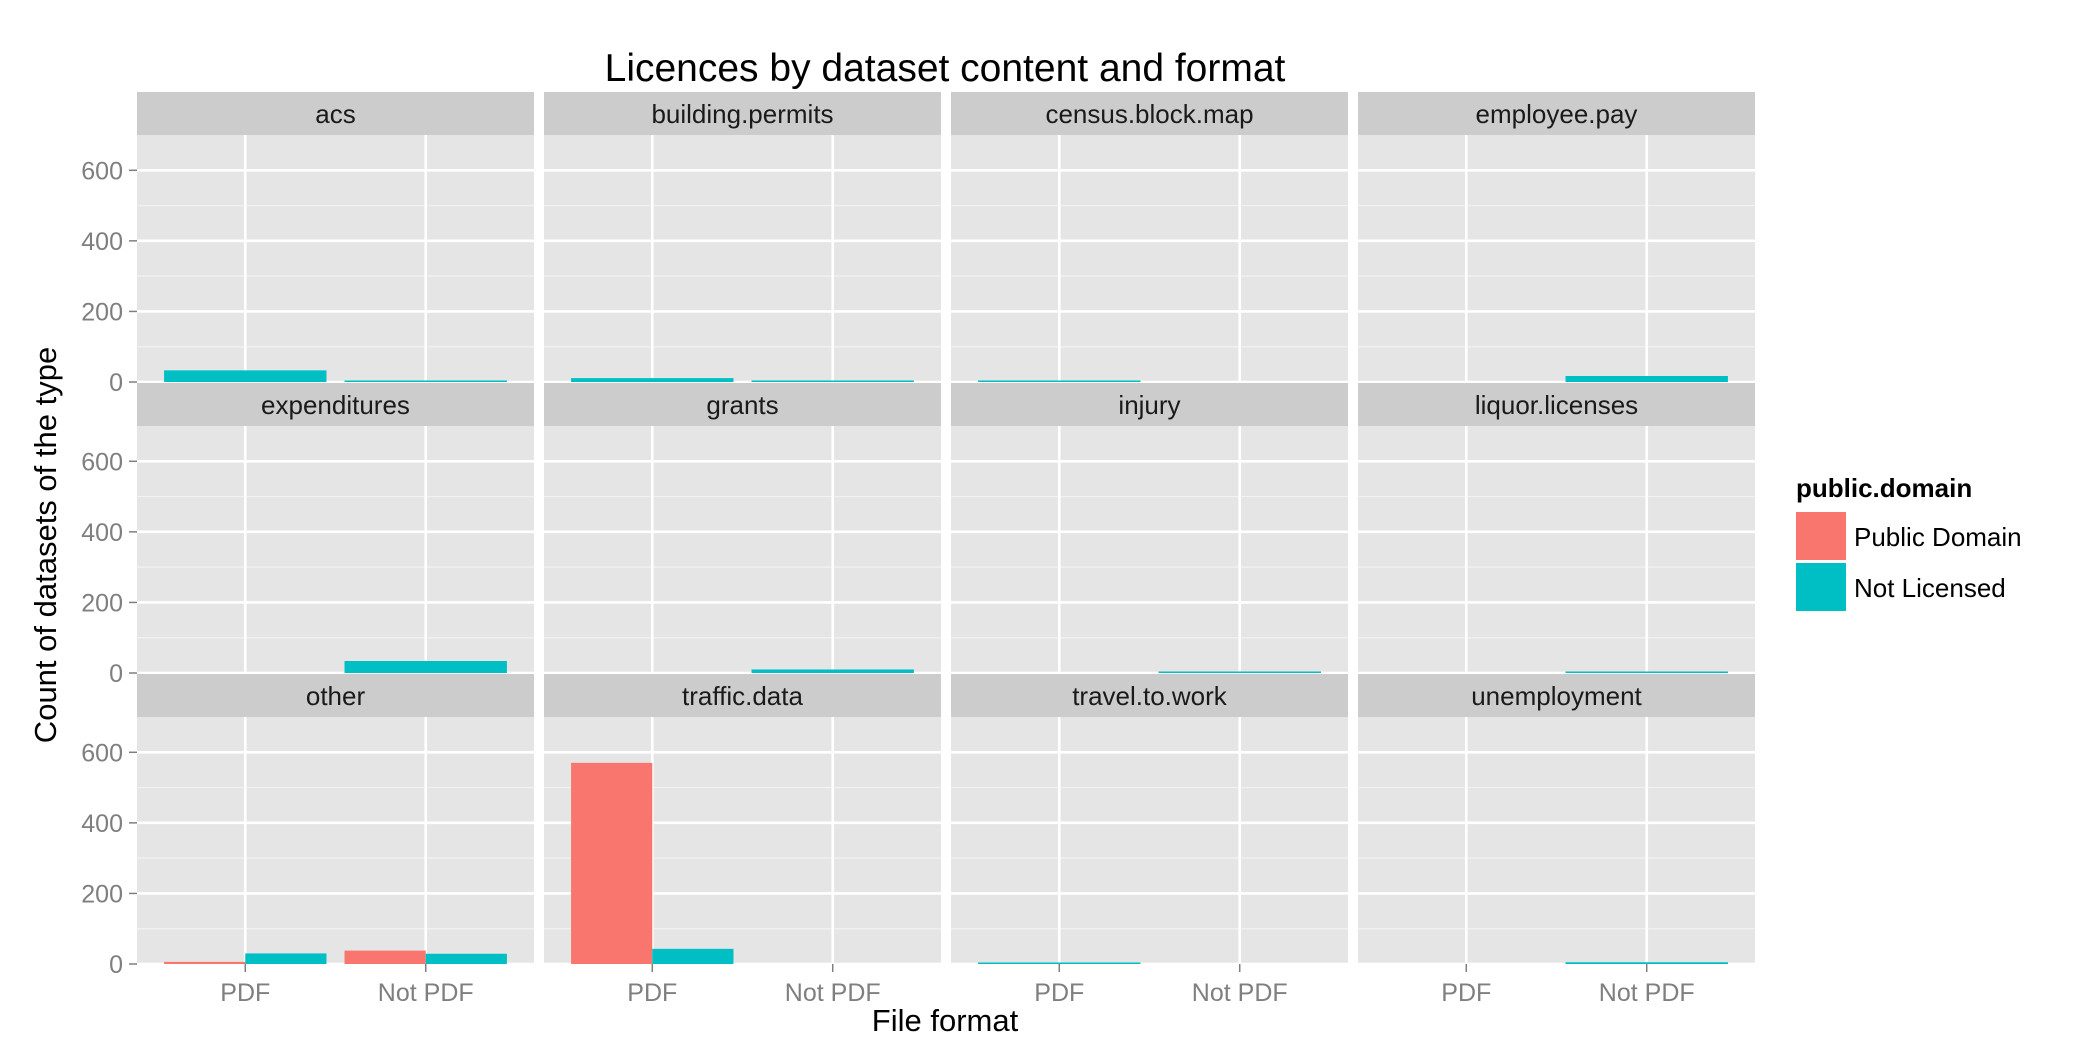 The image size is (2100, 1050). I want to click on facet-strip-census-block-map, so click(1149, 113).